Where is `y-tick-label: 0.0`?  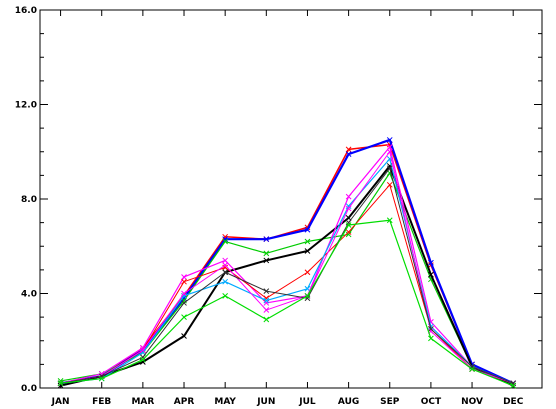 y-tick-label: 0.0 is located at coordinates (29, 389).